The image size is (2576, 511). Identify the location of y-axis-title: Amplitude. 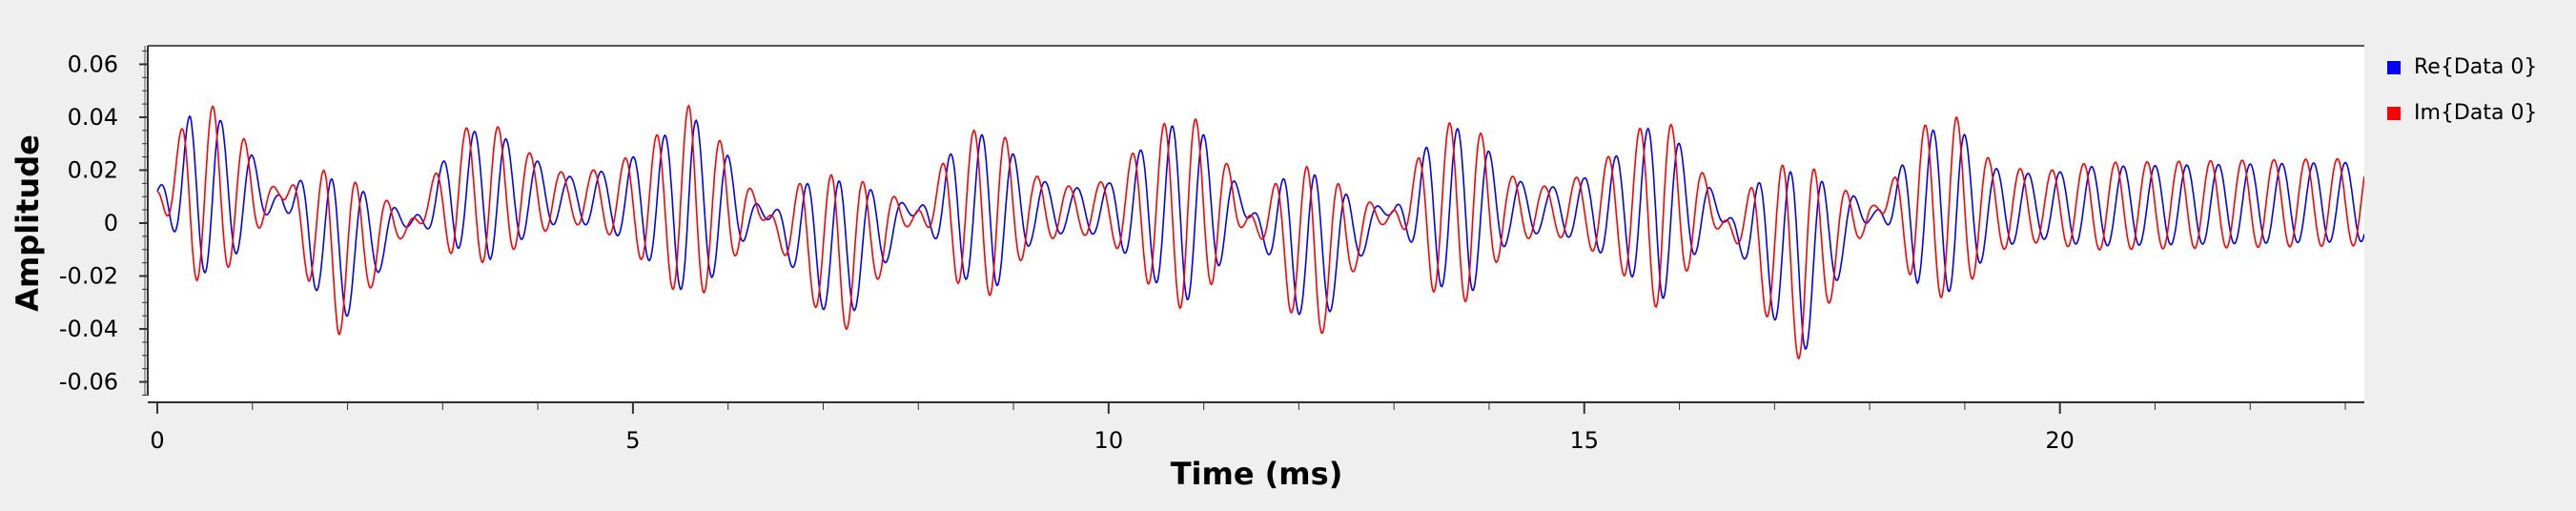
(28, 223).